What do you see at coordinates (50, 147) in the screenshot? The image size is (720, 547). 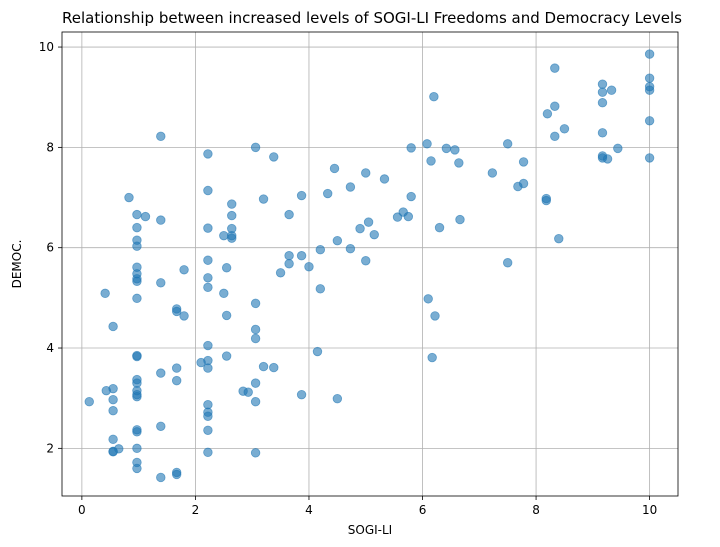 I see `y-tick-label: 8` at bounding box center [50, 147].